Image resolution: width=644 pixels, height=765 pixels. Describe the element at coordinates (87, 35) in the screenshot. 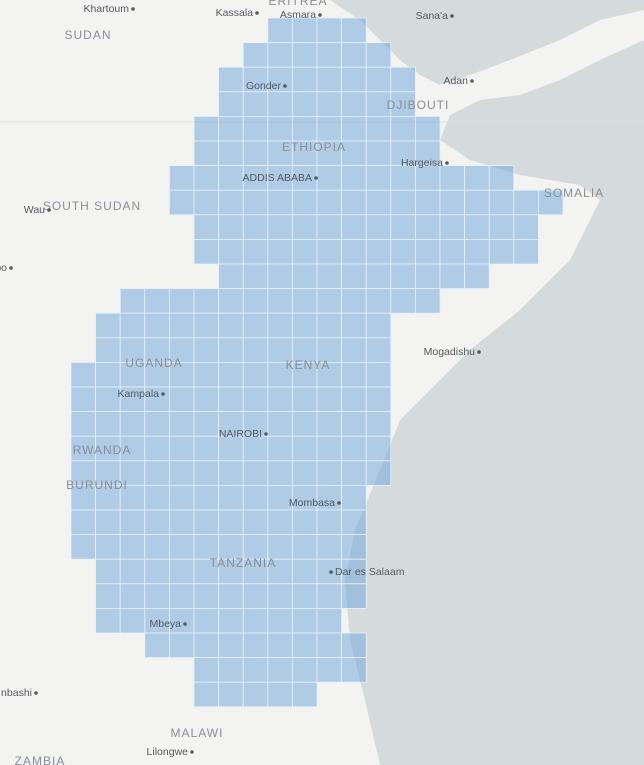

I see `country-label: SUDAN` at that location.